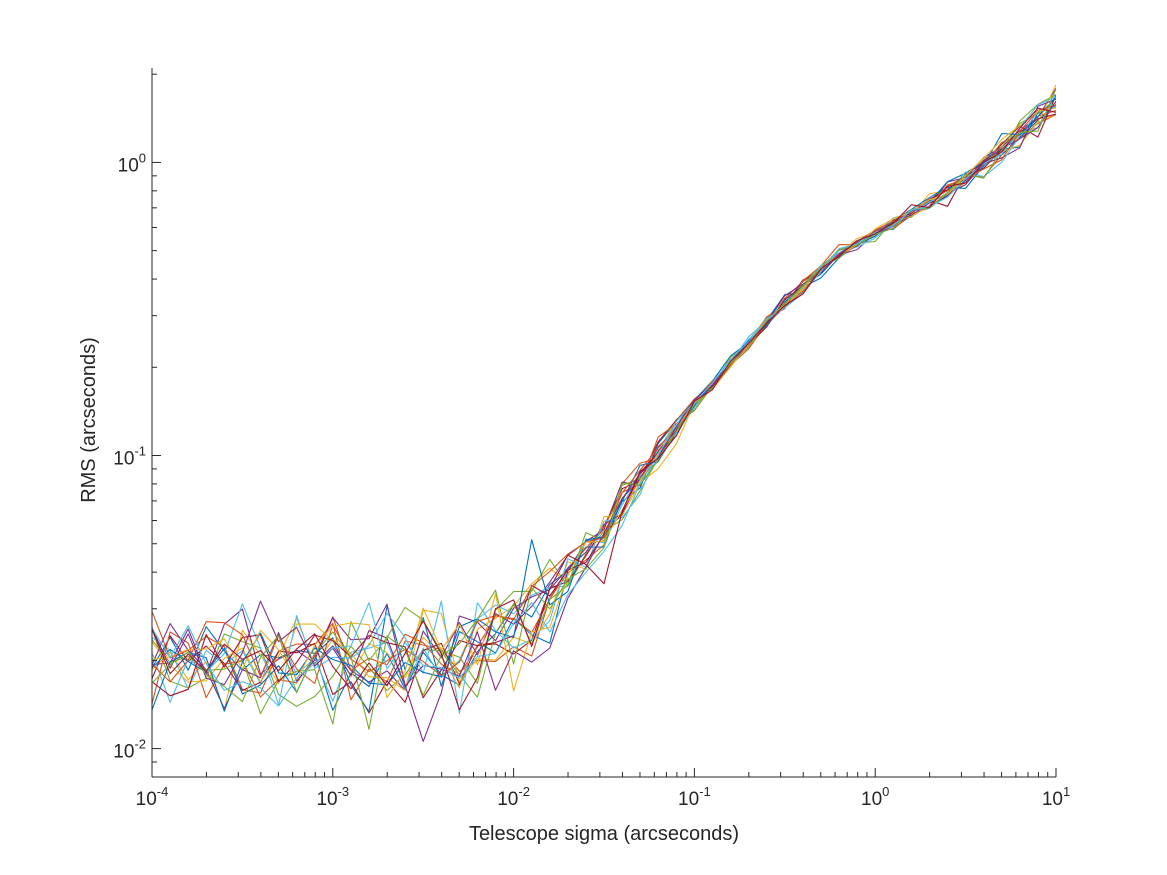 The image size is (1167, 875). I want to click on x-tick-label: 10¹, so click(1056, 797).